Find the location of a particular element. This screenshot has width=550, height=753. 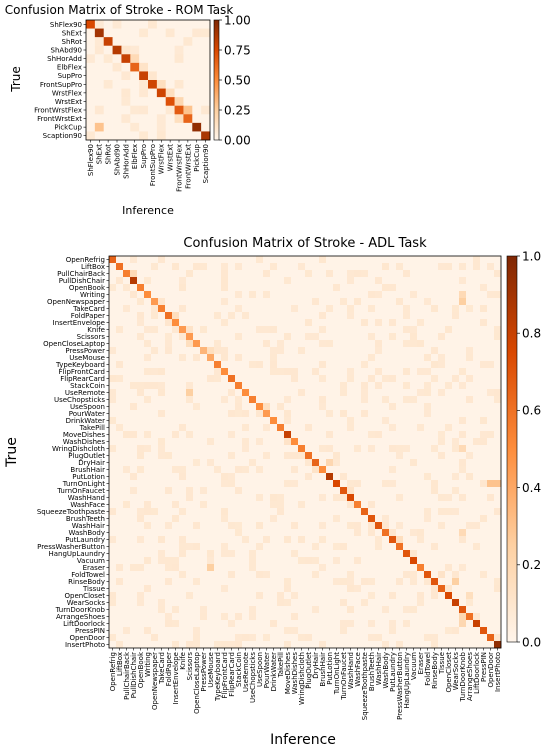

adl-ytick-label: PlugOutlet is located at coordinates (86, 456).